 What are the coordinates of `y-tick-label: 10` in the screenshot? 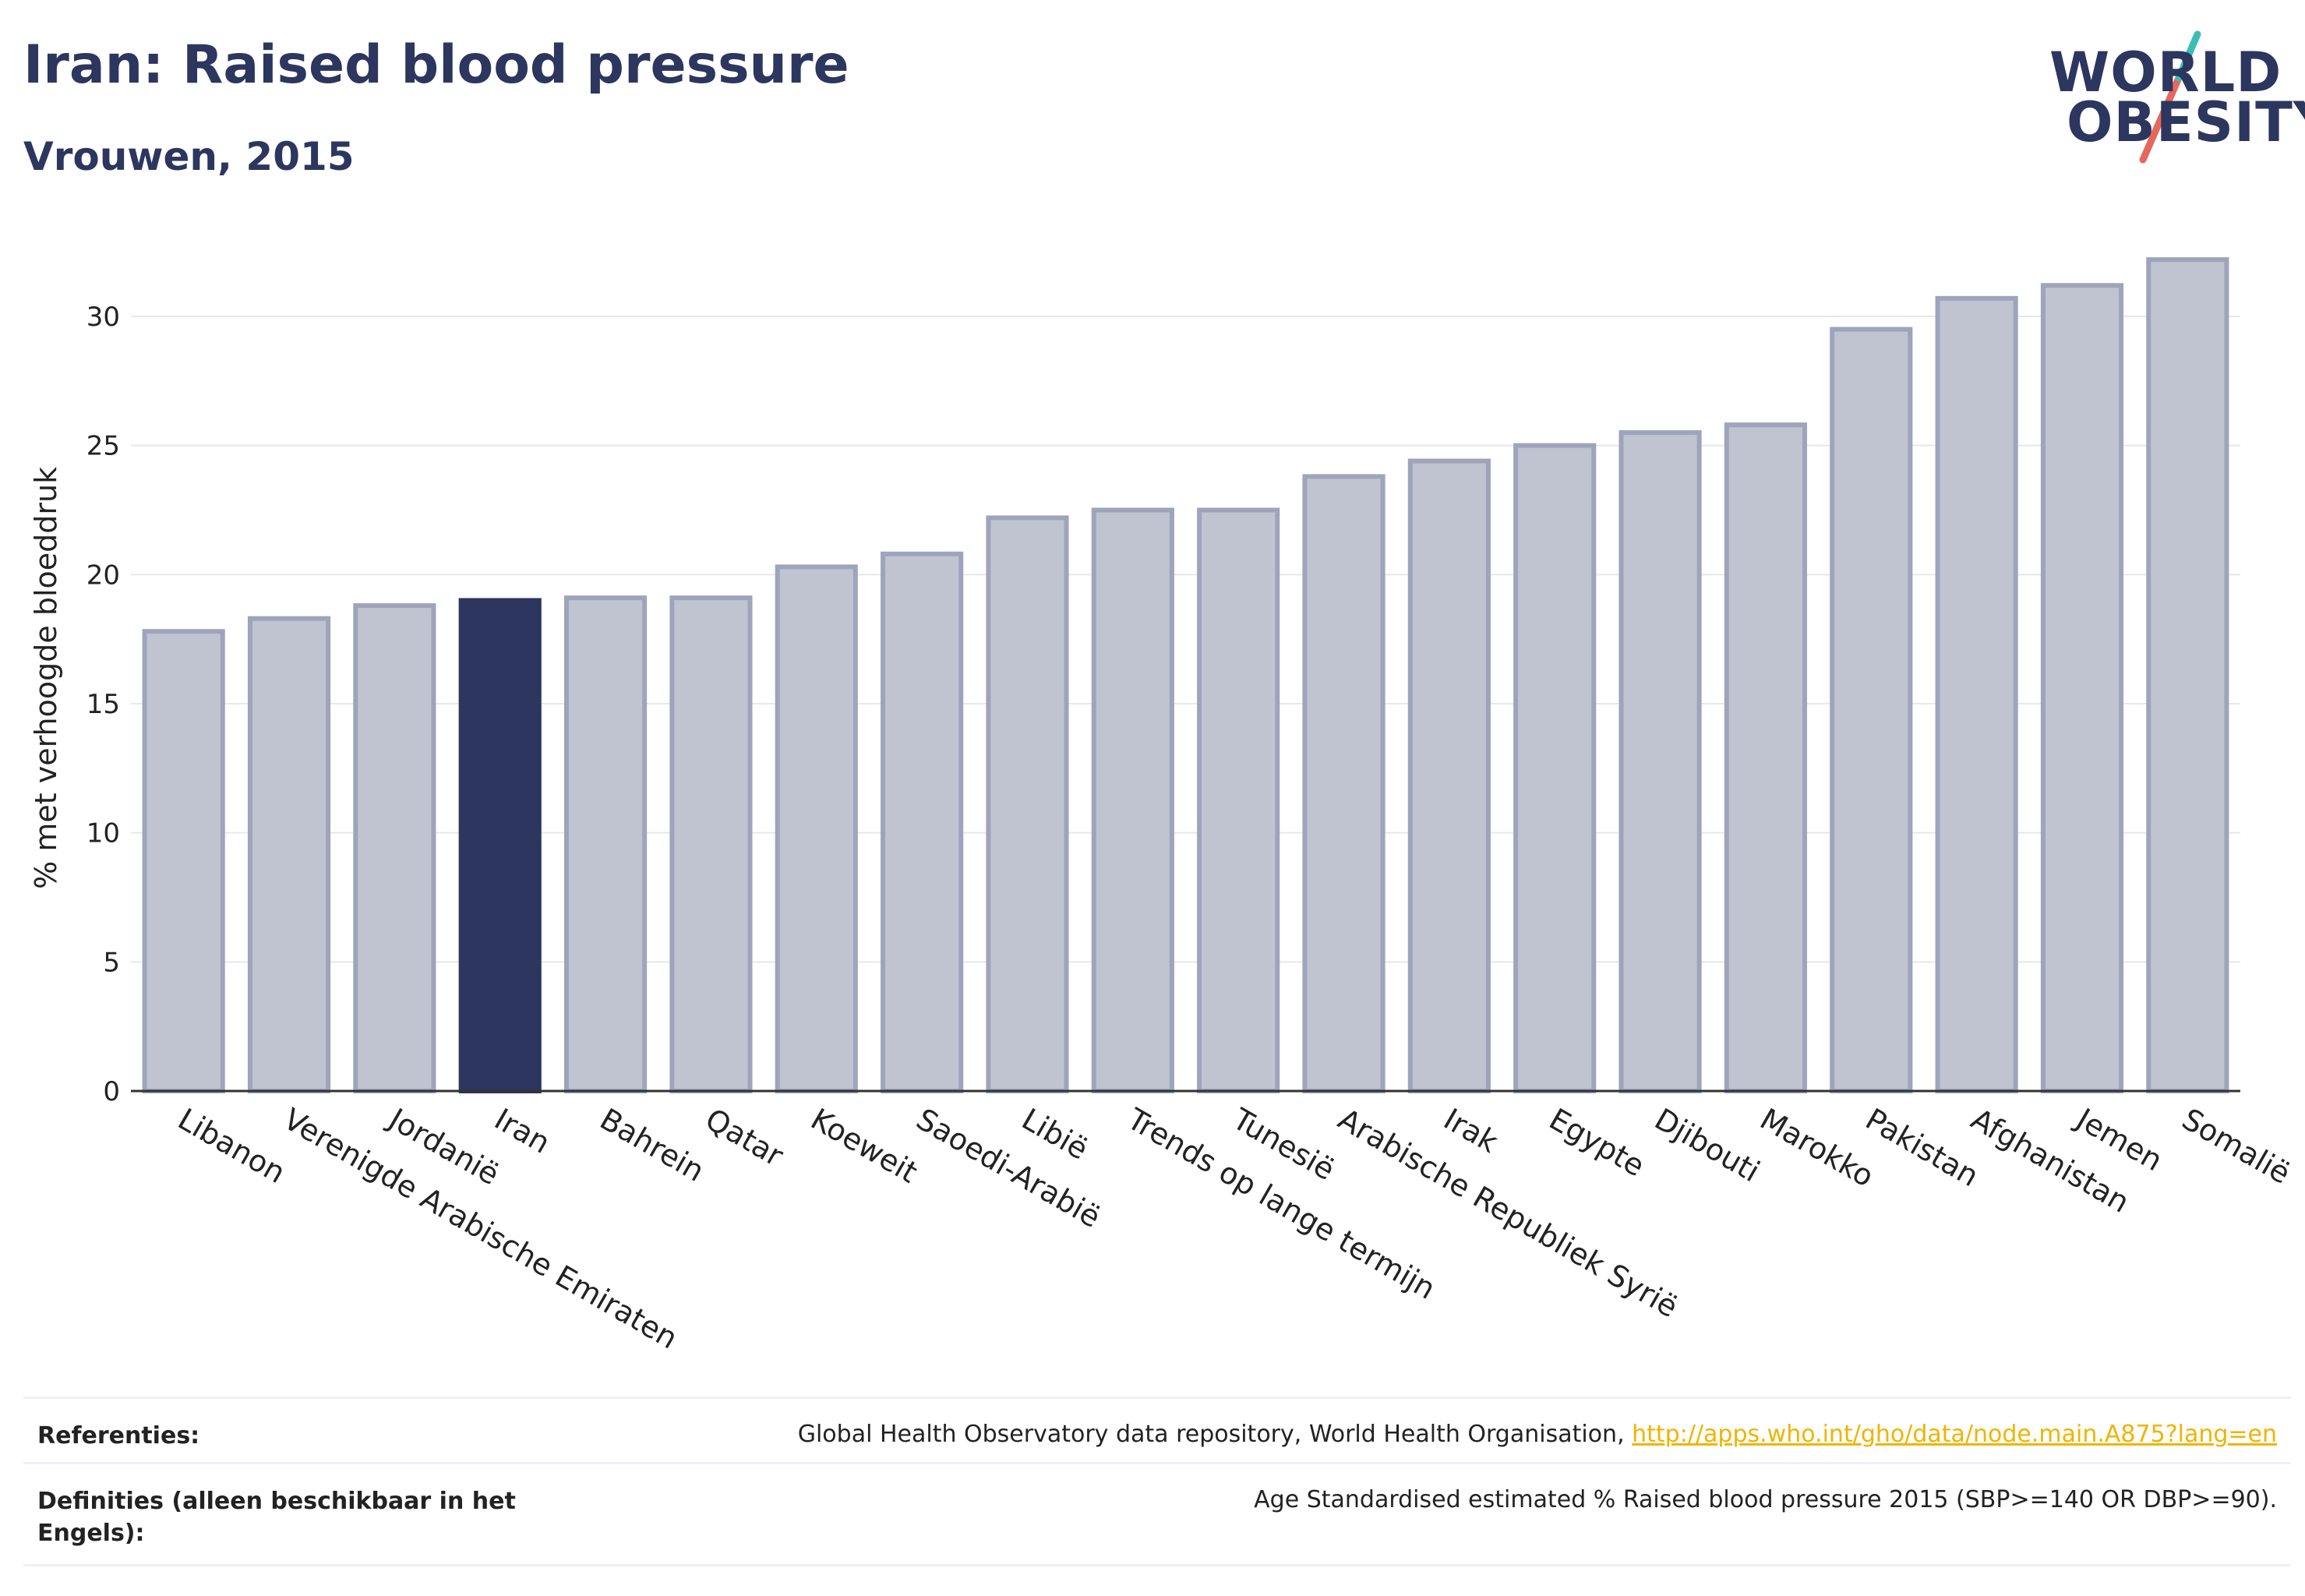 It's located at (103, 833).